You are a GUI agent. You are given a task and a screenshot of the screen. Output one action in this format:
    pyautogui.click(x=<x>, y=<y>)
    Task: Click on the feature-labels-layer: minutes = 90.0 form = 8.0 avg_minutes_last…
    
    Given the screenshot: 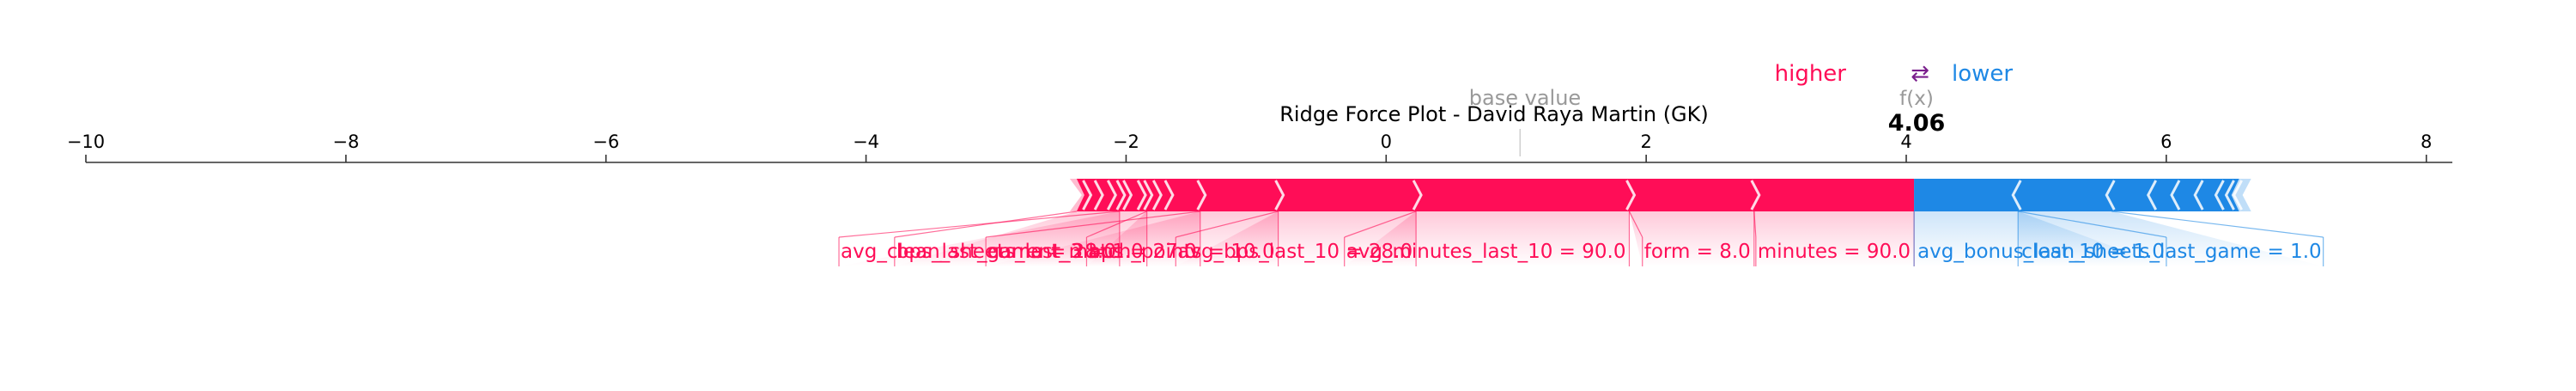 What is the action you would take?
    pyautogui.click(x=1581, y=238)
    